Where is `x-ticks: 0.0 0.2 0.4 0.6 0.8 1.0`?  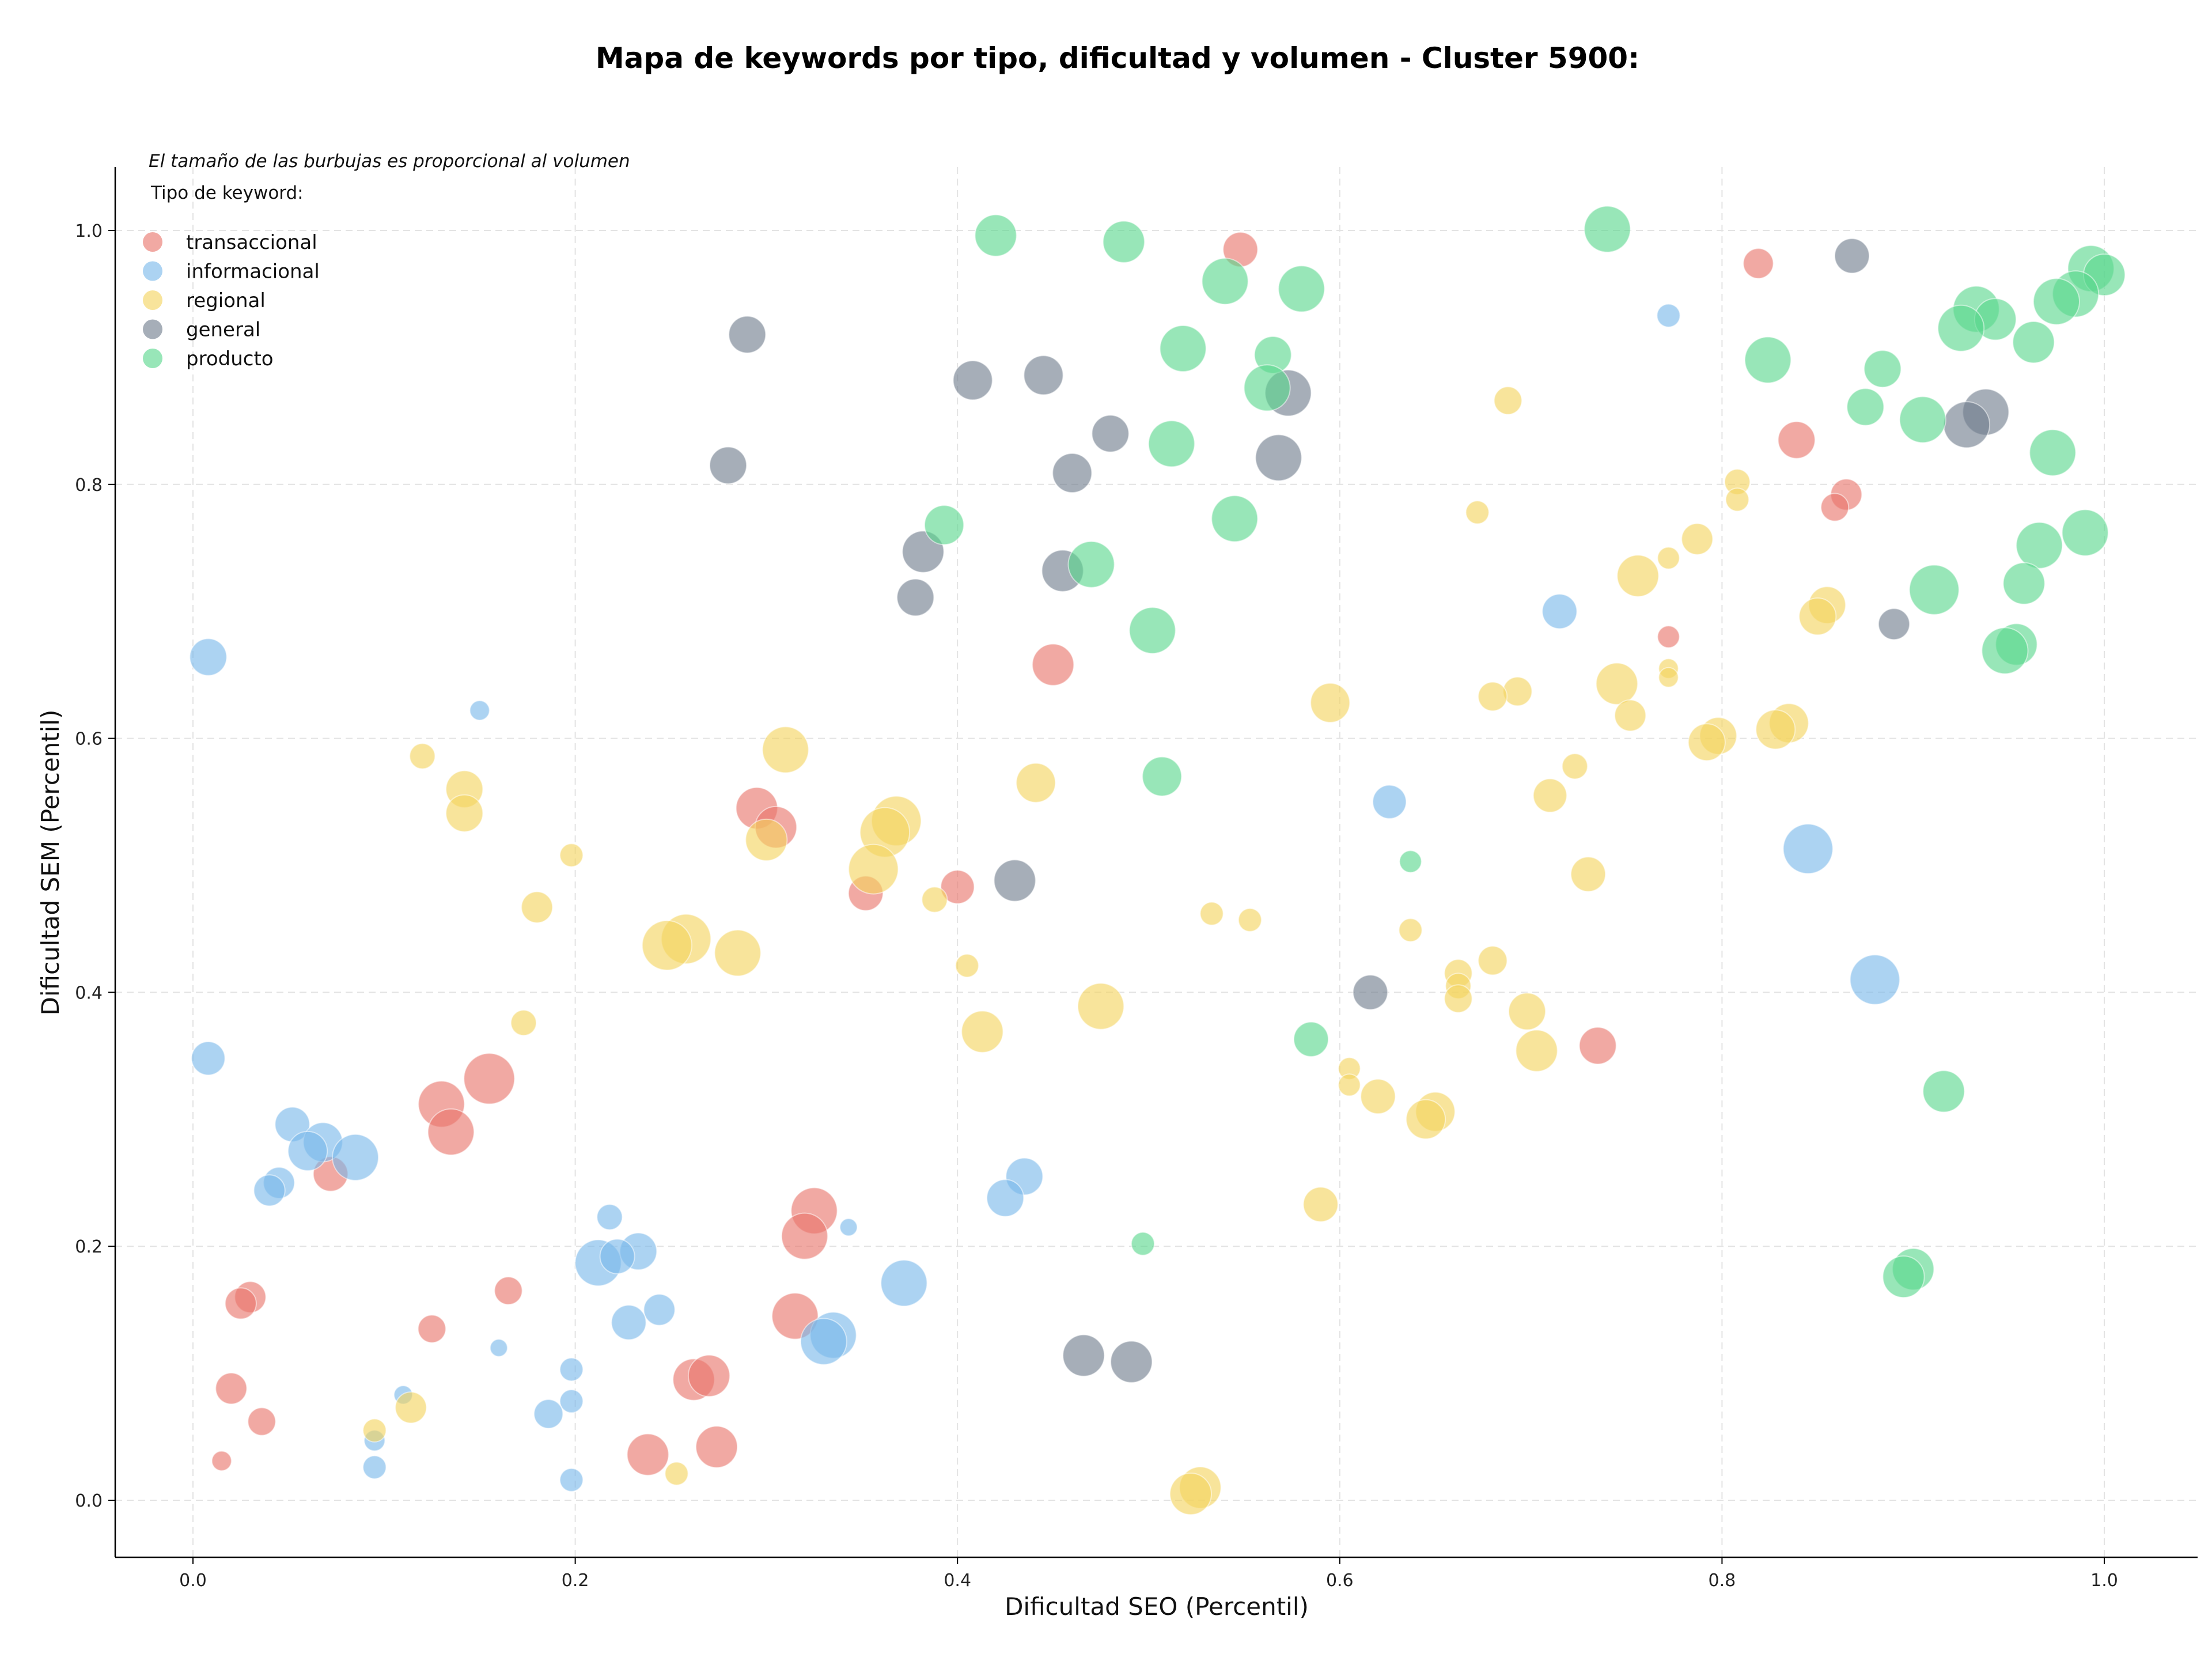
x-ticks: 0.0 0.2 0.4 0.6 0.8 1.0 is located at coordinates (1148, 1574).